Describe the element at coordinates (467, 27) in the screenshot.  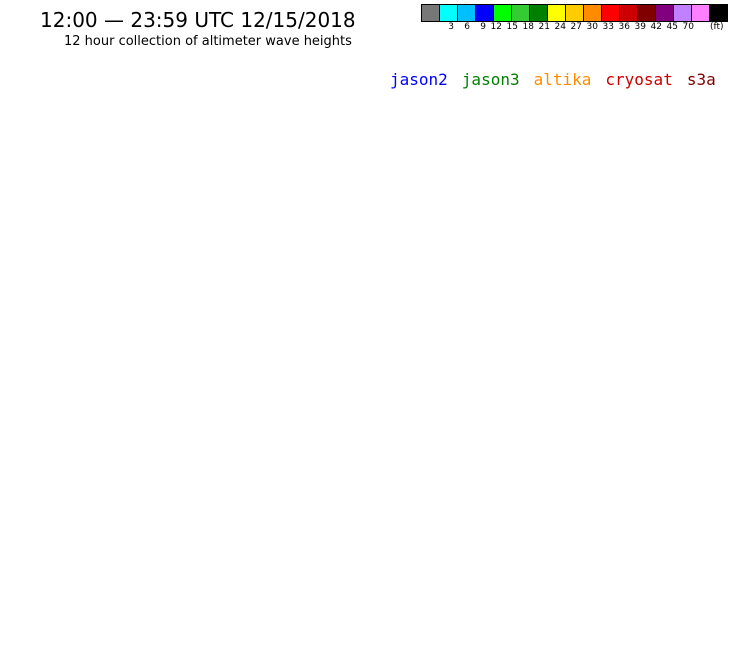
I see `color-scale-tick: 6` at that location.